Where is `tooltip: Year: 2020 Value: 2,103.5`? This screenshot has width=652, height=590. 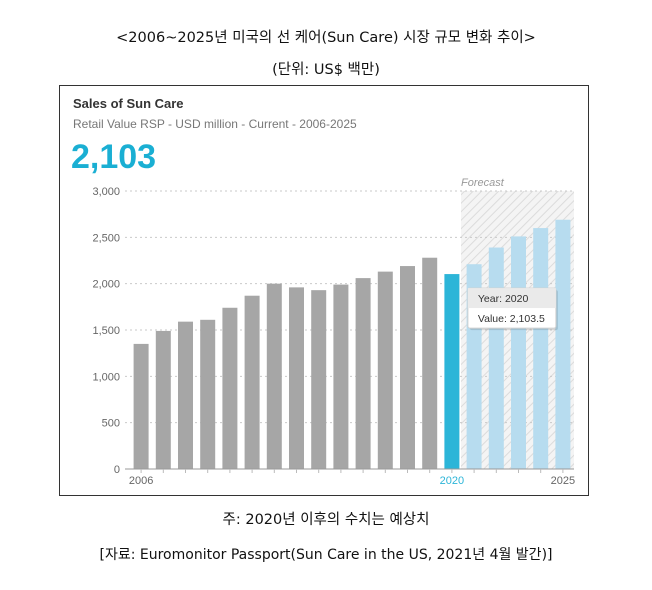
tooltip: Year: 2020 Value: 2,103.5 is located at coordinates (512, 309).